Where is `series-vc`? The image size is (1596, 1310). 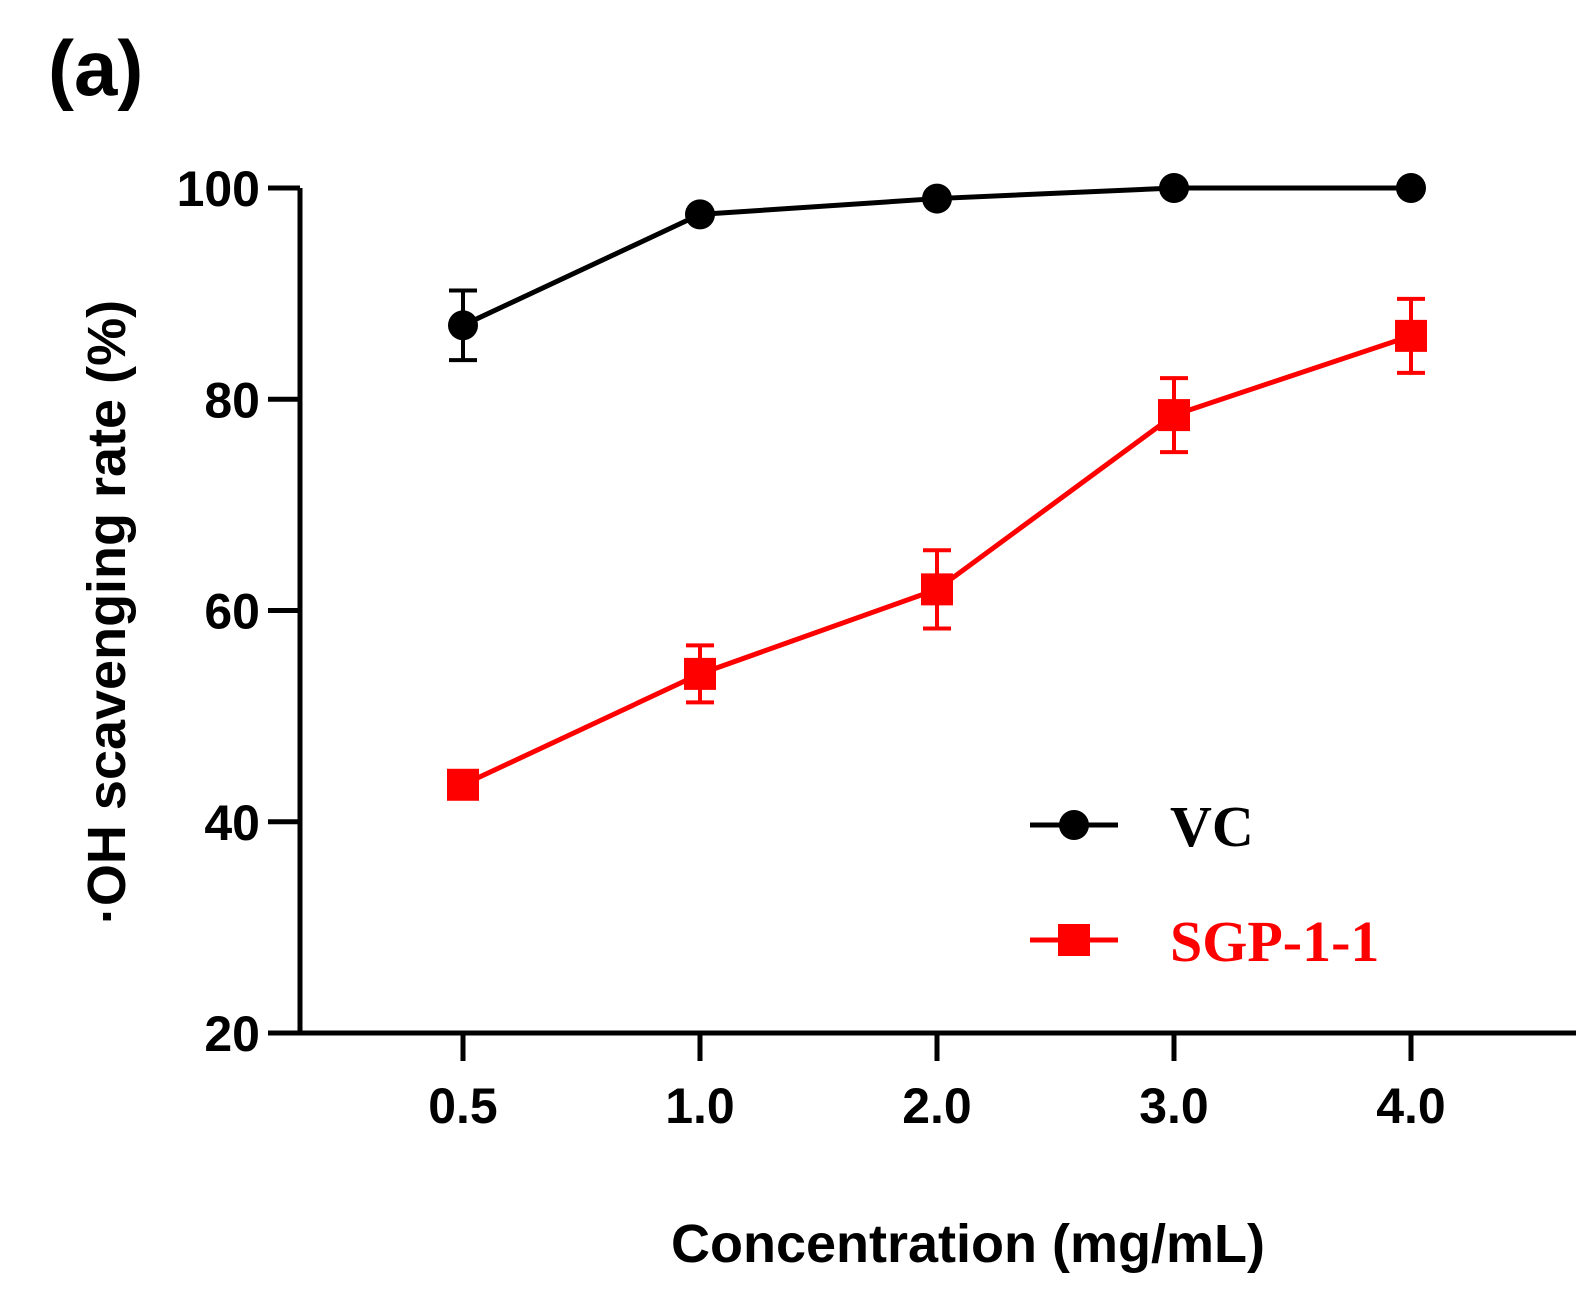 series-vc is located at coordinates (937, 268).